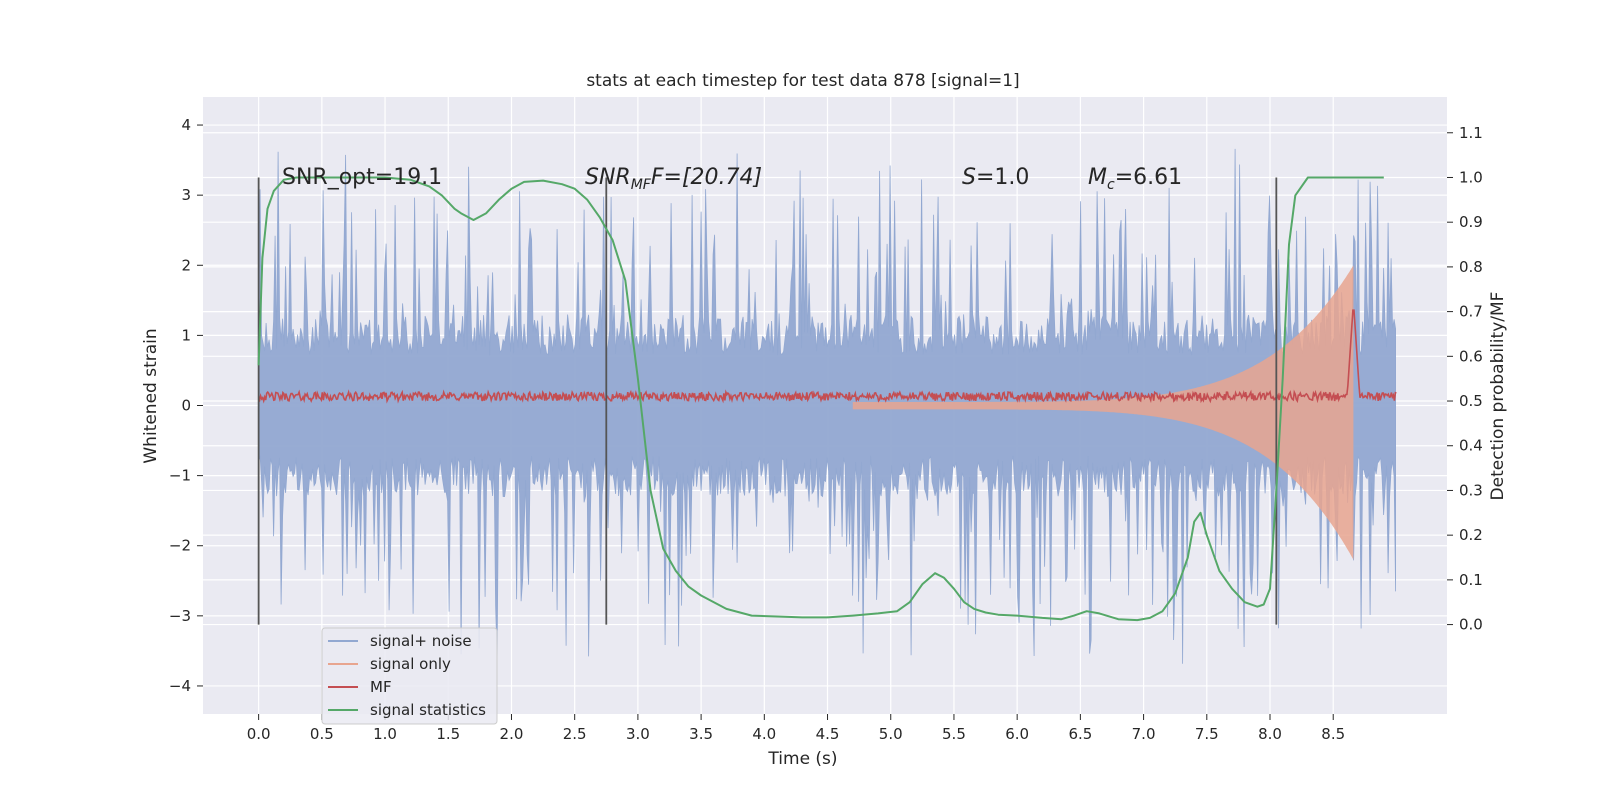 This screenshot has width=1600, height=805. I want to click on y-axis-label-left: Whitened strain, so click(151, 395).